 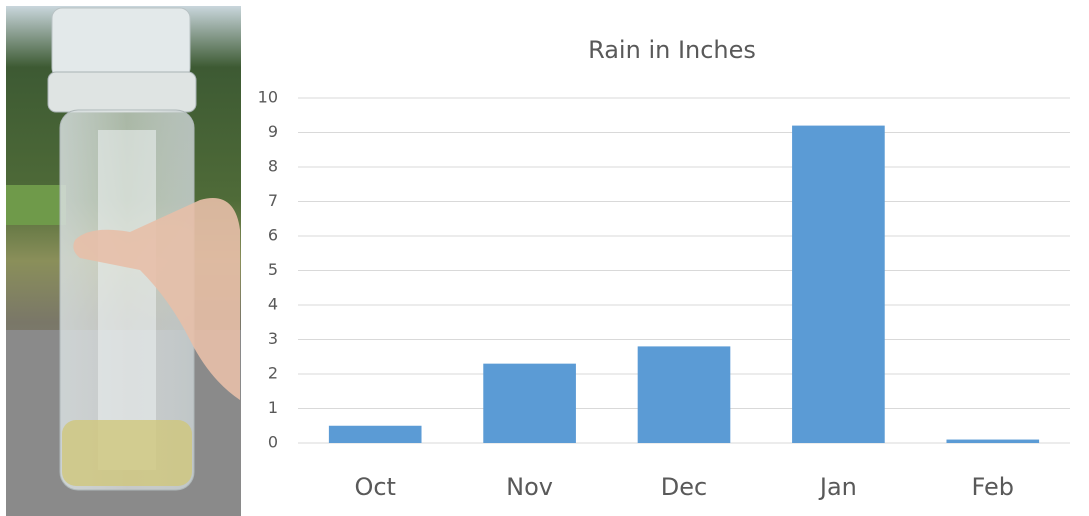 I want to click on y-tick-label: 8, so click(x=273, y=166).